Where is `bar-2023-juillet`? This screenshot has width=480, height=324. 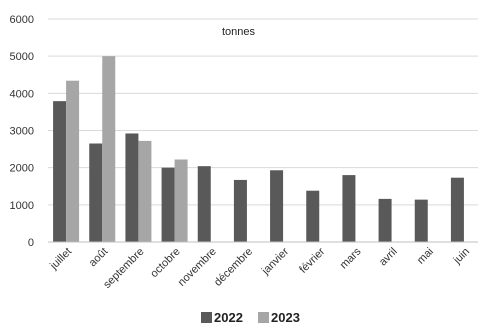 bar-2023-juillet is located at coordinates (73, 161).